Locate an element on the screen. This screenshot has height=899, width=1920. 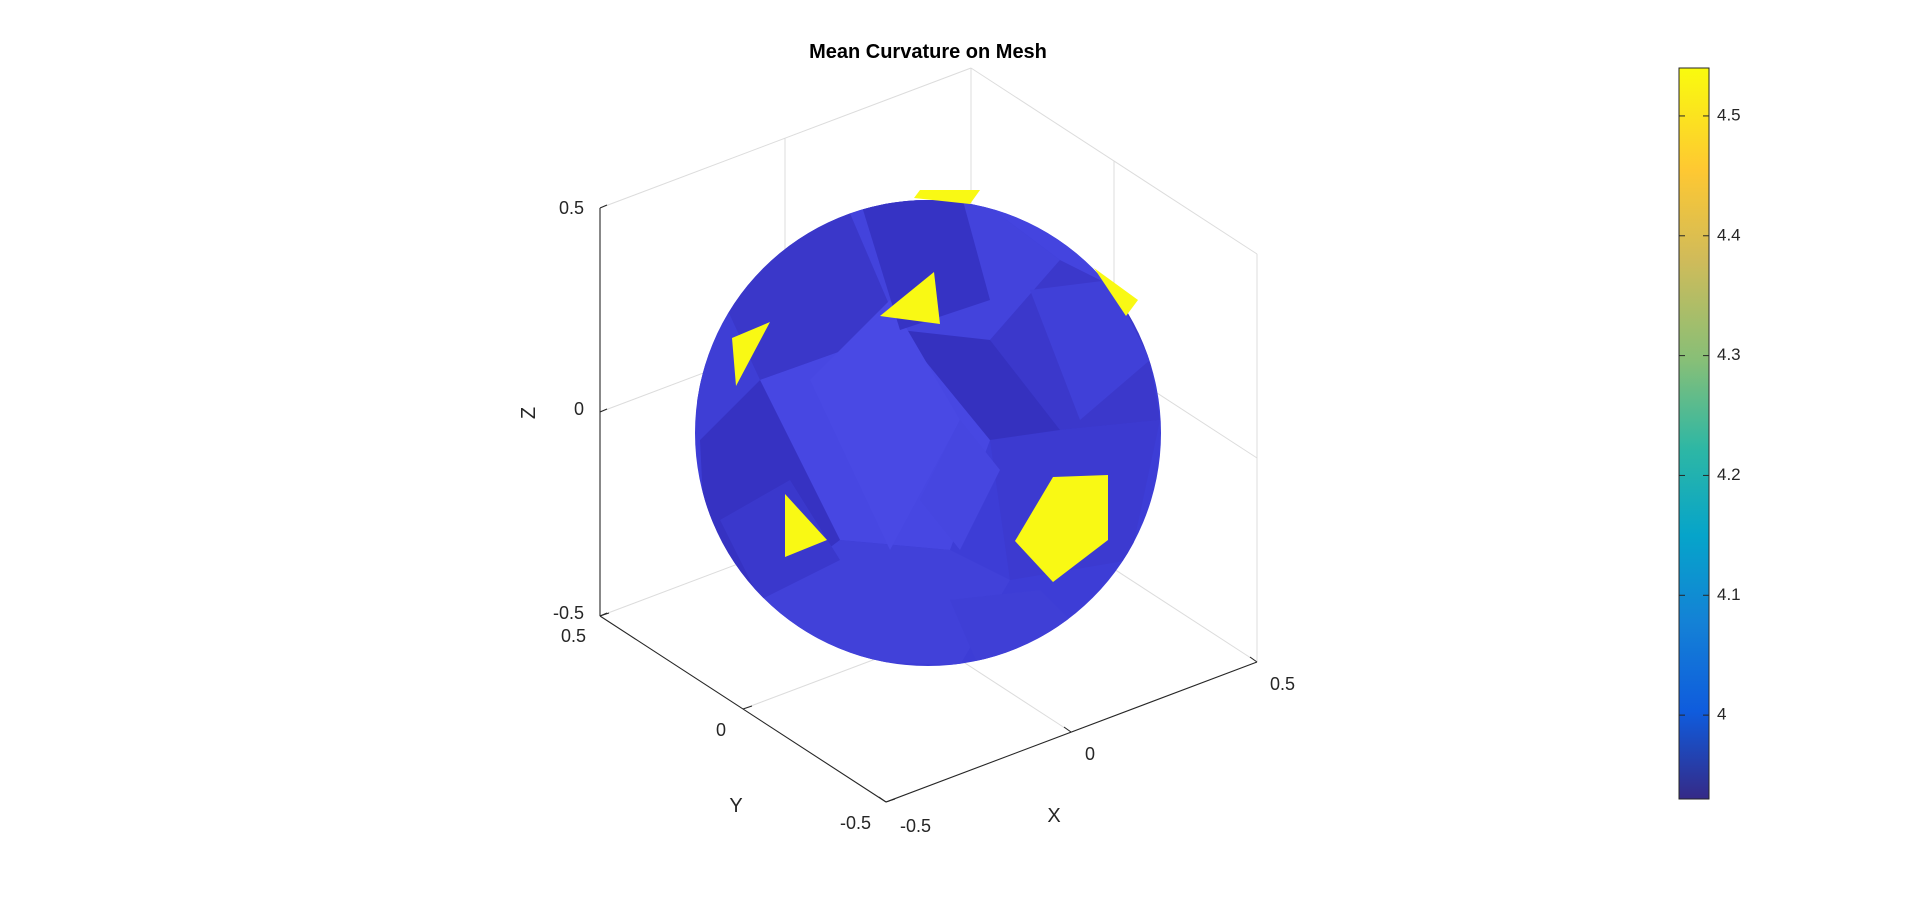
x-tick-label: -0.5 is located at coordinates (915, 826).